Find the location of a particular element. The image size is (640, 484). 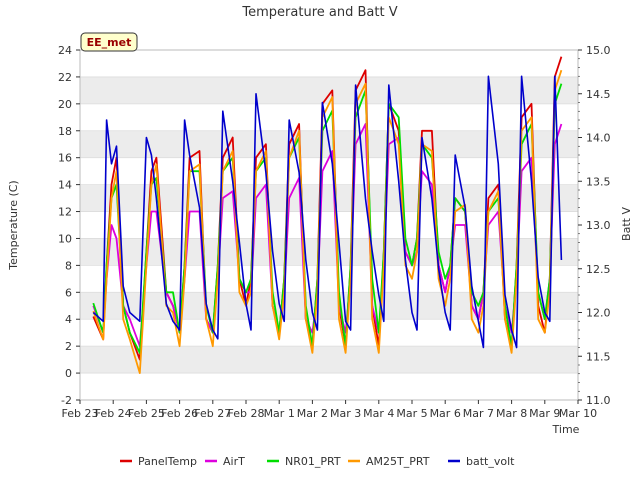

y2-axis-ticks: 11.0 11.5 12.0 12.5 13.0 13.5 14.0 14.5 15.0 is located at coordinates (594, 225).